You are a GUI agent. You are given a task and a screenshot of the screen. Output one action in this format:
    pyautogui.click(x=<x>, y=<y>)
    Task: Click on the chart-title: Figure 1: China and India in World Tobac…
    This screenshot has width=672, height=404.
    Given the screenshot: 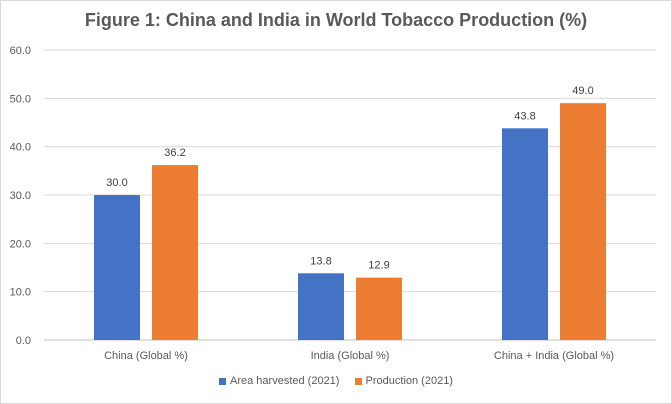 What is the action you would take?
    pyautogui.click(x=336, y=20)
    